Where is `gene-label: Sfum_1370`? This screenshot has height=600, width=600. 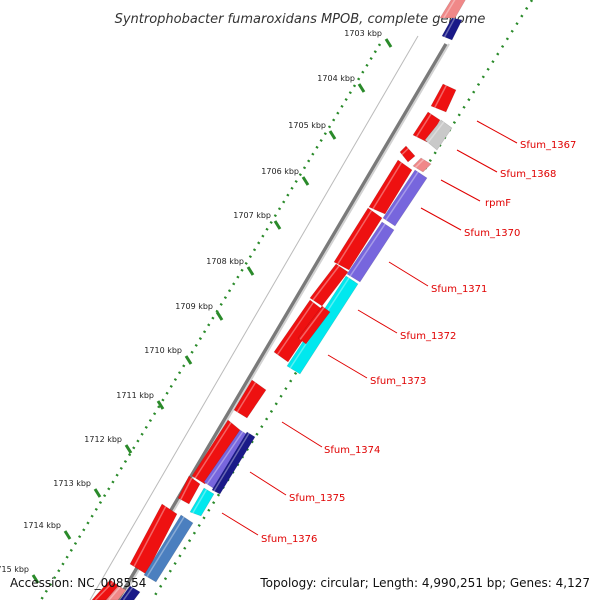 gene-label: Sfum_1370 is located at coordinates (492, 233).